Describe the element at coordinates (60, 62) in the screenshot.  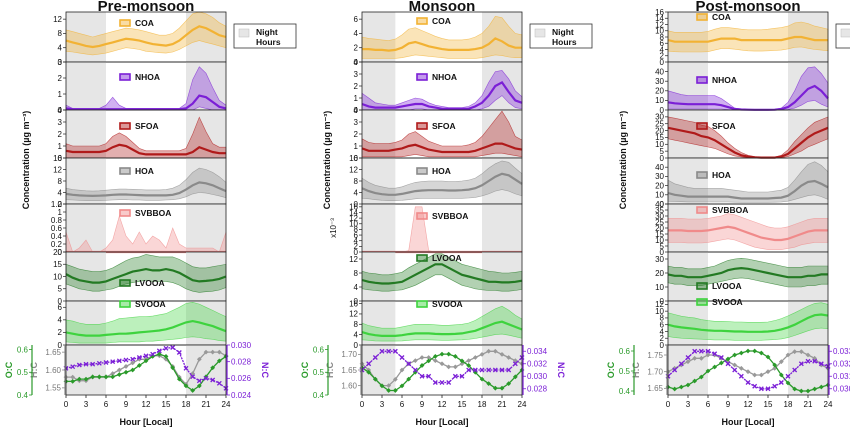
I see `y-tick-label: 3` at that location.